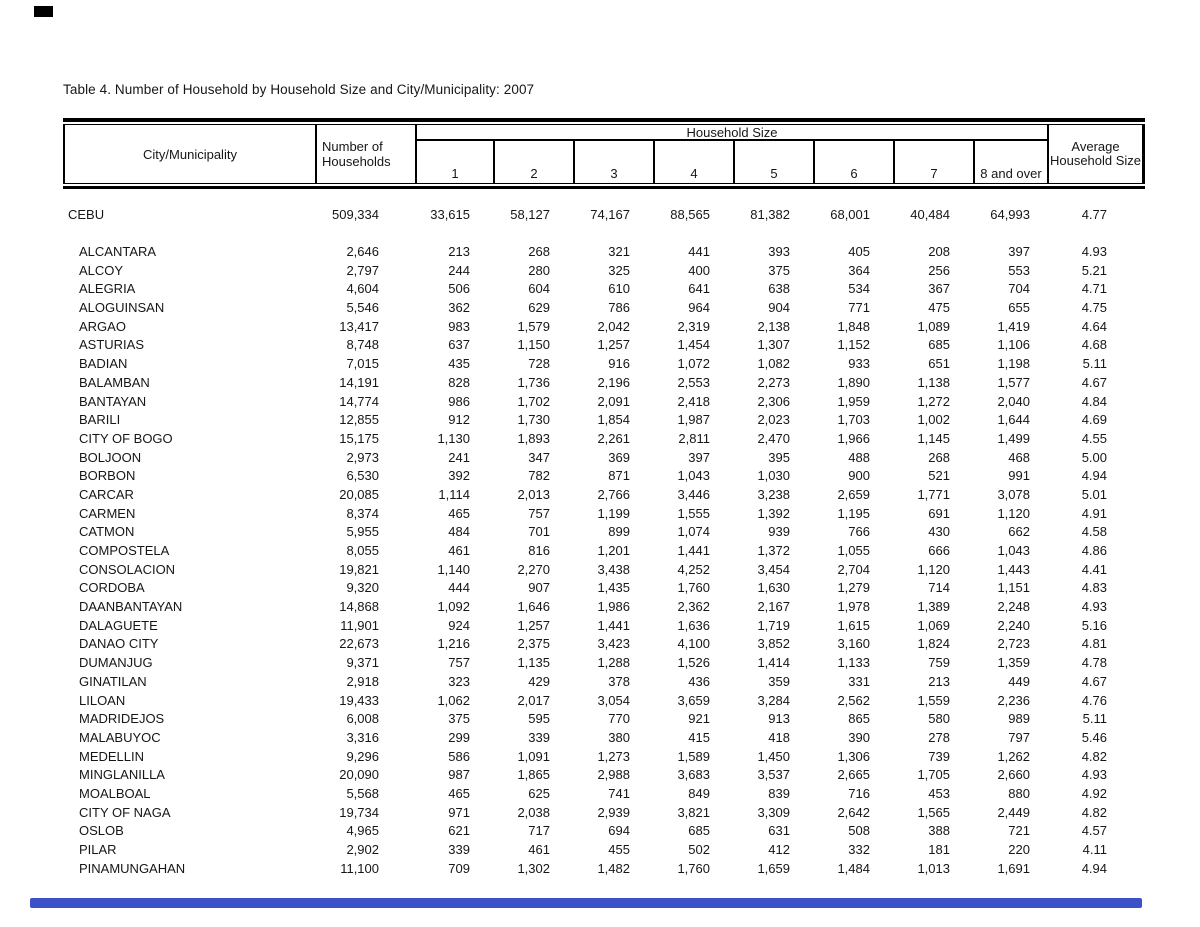 The height and width of the screenshot is (927, 1200). Describe the element at coordinates (853, 607) in the screenshot. I see `value-cell: 1,978` at that location.